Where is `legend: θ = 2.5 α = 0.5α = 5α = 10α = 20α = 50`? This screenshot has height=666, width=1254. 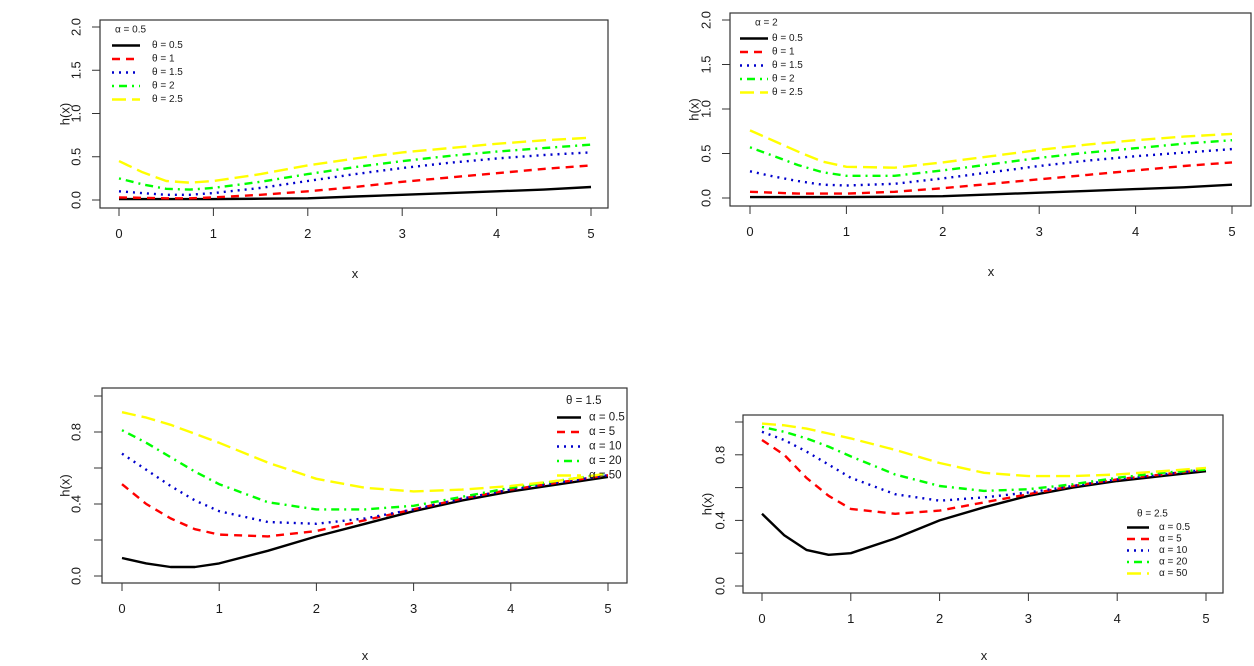
legend: θ = 2.5 α = 0.5α = 5α = 10α = 20α = 50 is located at coordinates (1159, 544).